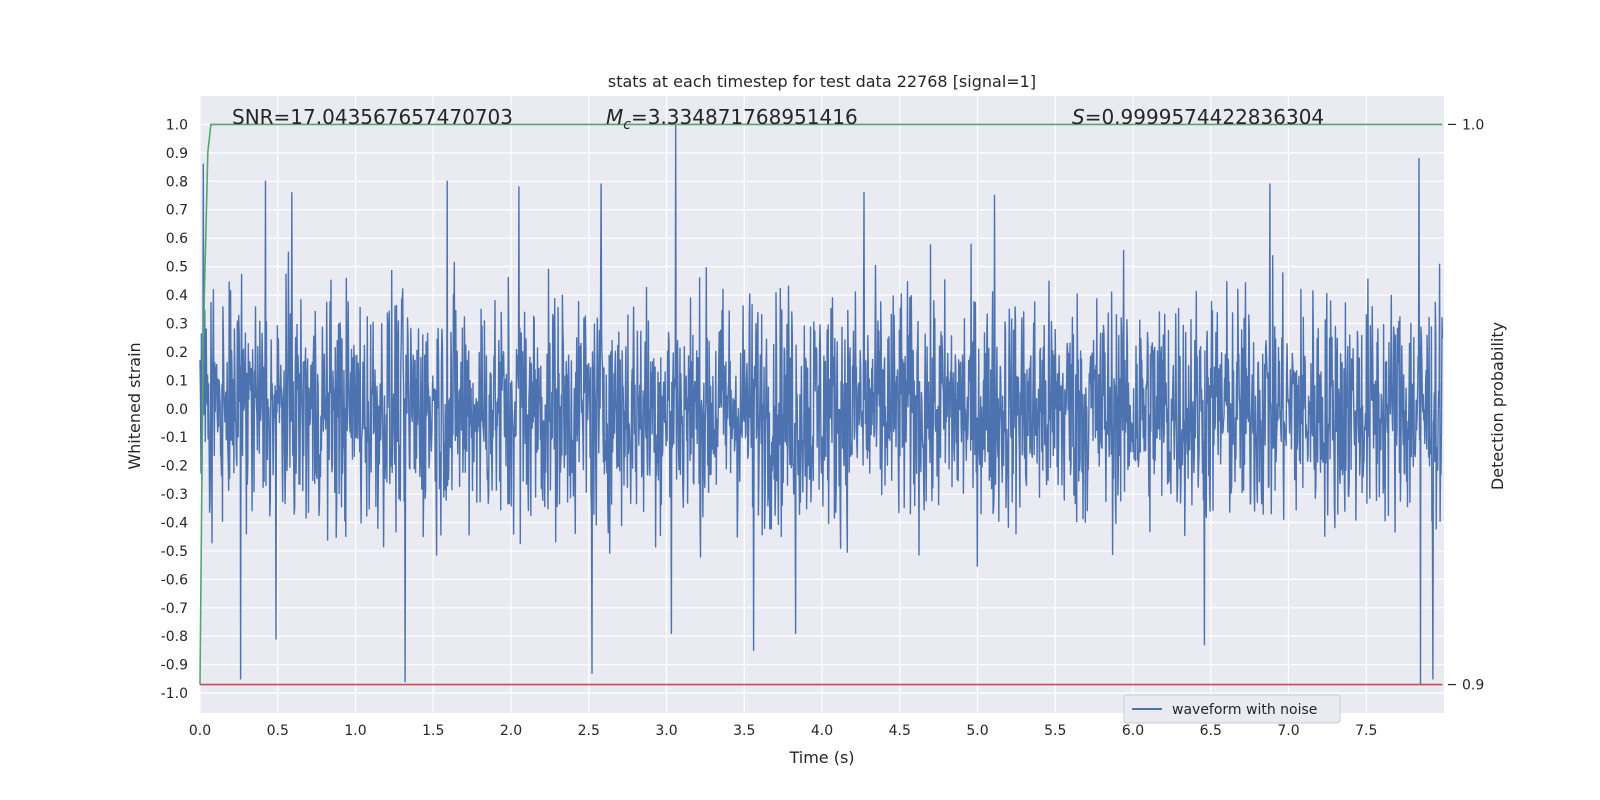  I want to click on mc-symbol: M, so click(614, 117).